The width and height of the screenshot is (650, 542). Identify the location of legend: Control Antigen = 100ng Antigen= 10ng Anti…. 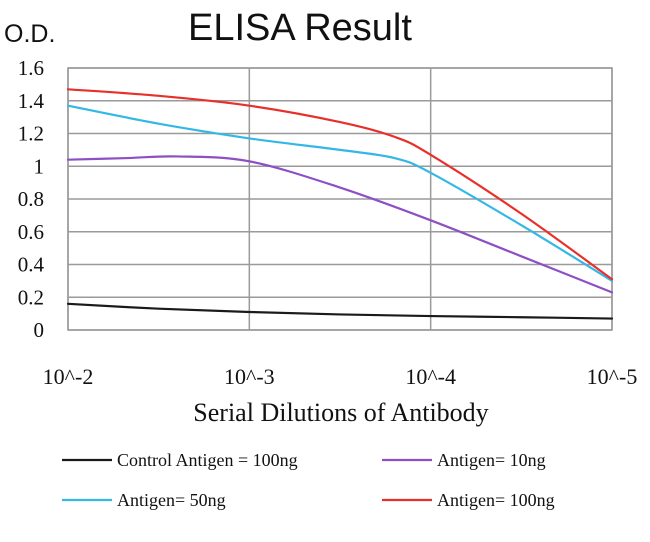
(308, 480).